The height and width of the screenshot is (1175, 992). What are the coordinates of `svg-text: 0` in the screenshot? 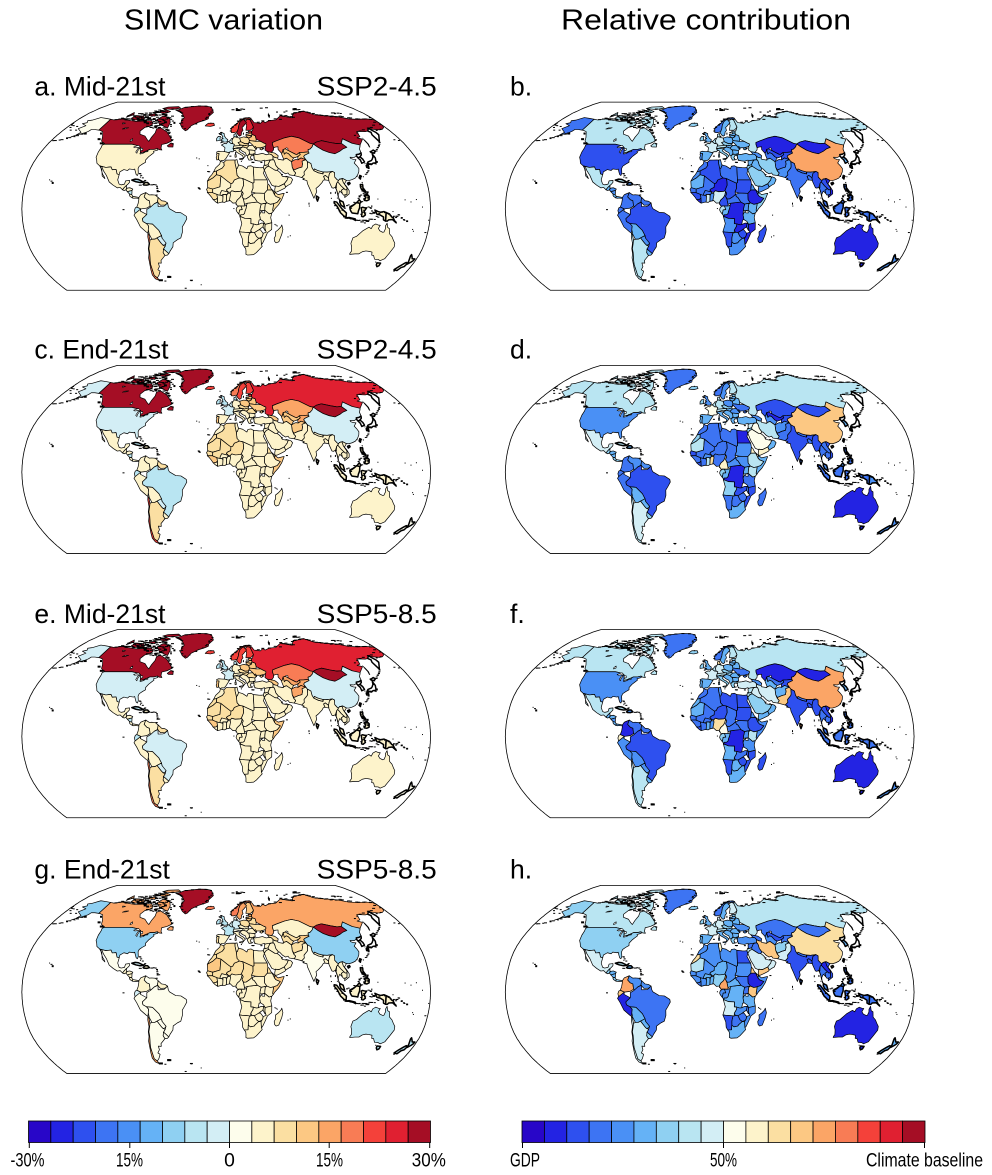 It's located at (229, 1161).